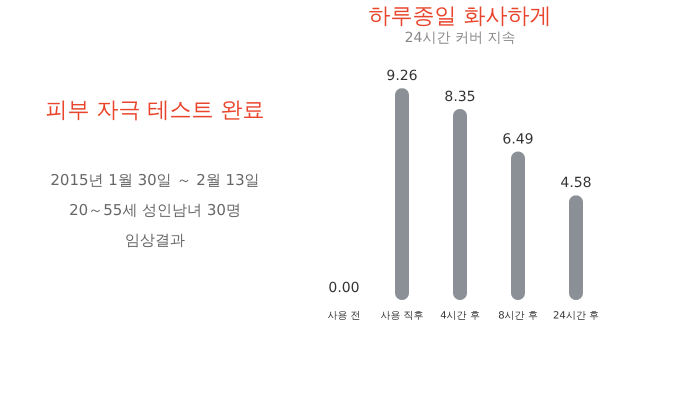  Describe the element at coordinates (155, 240) in the screenshot. I see `text: 임상결과` at that location.